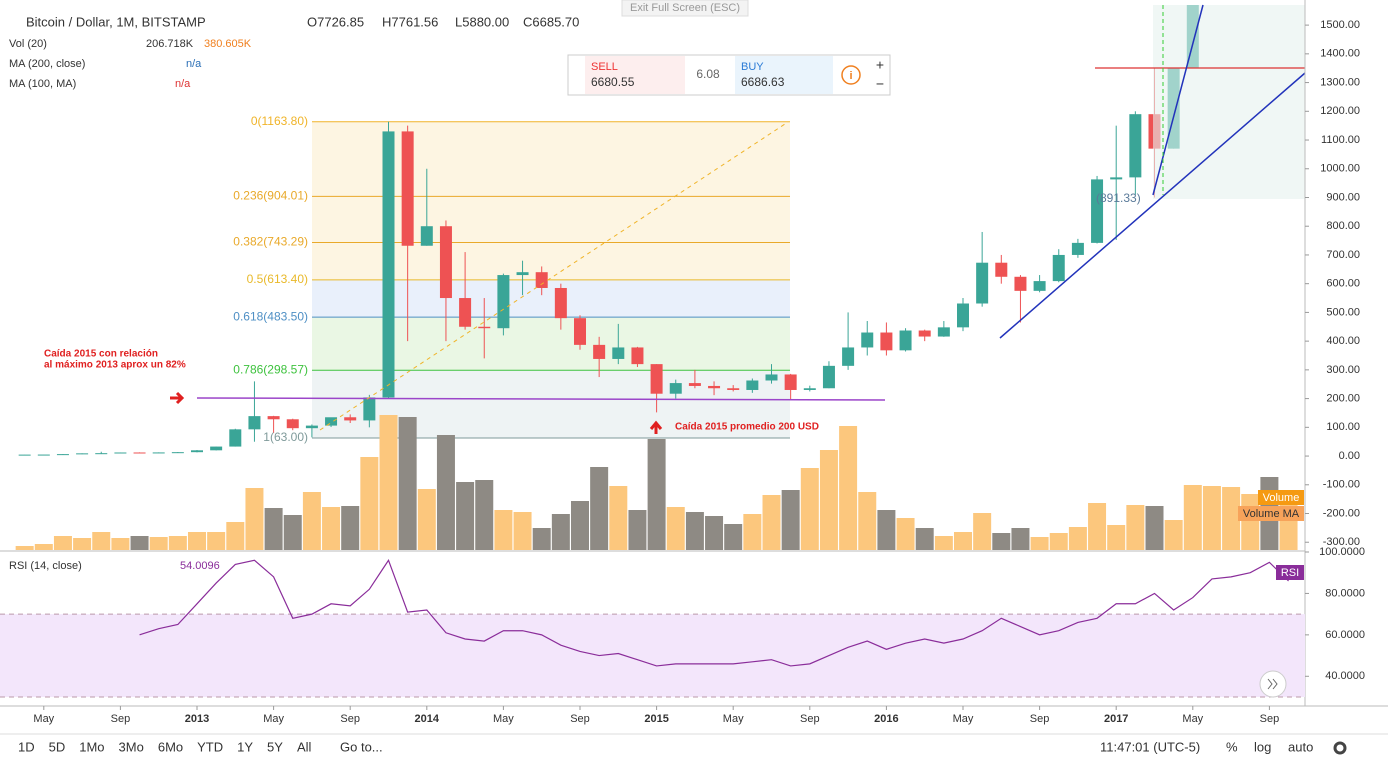 The height and width of the screenshot is (773, 1388). What do you see at coordinates (410, 21) in the screenshot?
I see `ohlc: H7761.56` at bounding box center [410, 21].